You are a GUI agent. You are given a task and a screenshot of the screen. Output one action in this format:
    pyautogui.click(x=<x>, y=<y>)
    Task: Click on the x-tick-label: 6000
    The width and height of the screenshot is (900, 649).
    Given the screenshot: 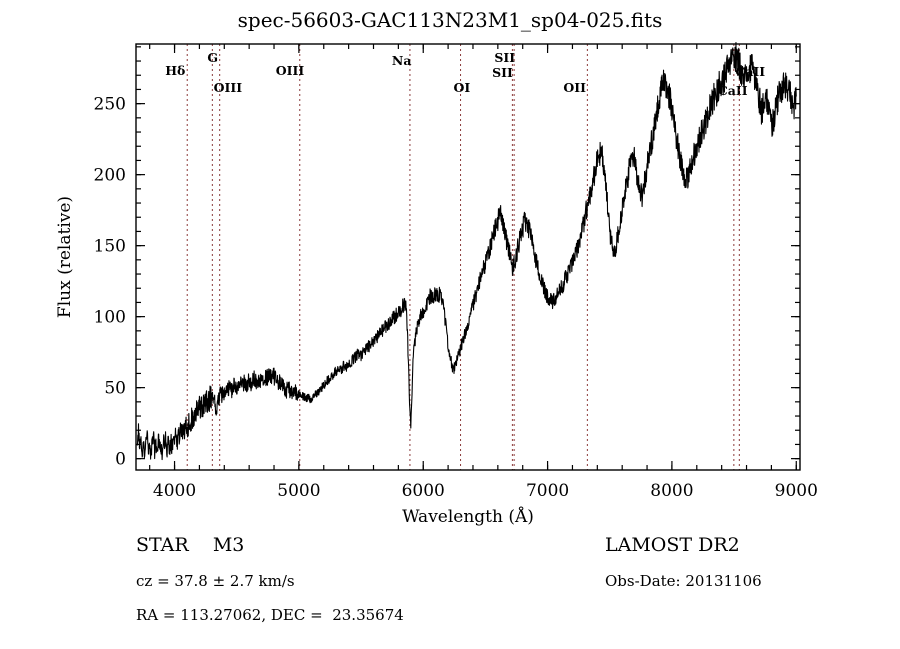 What is the action you would take?
    pyautogui.click(x=423, y=491)
    